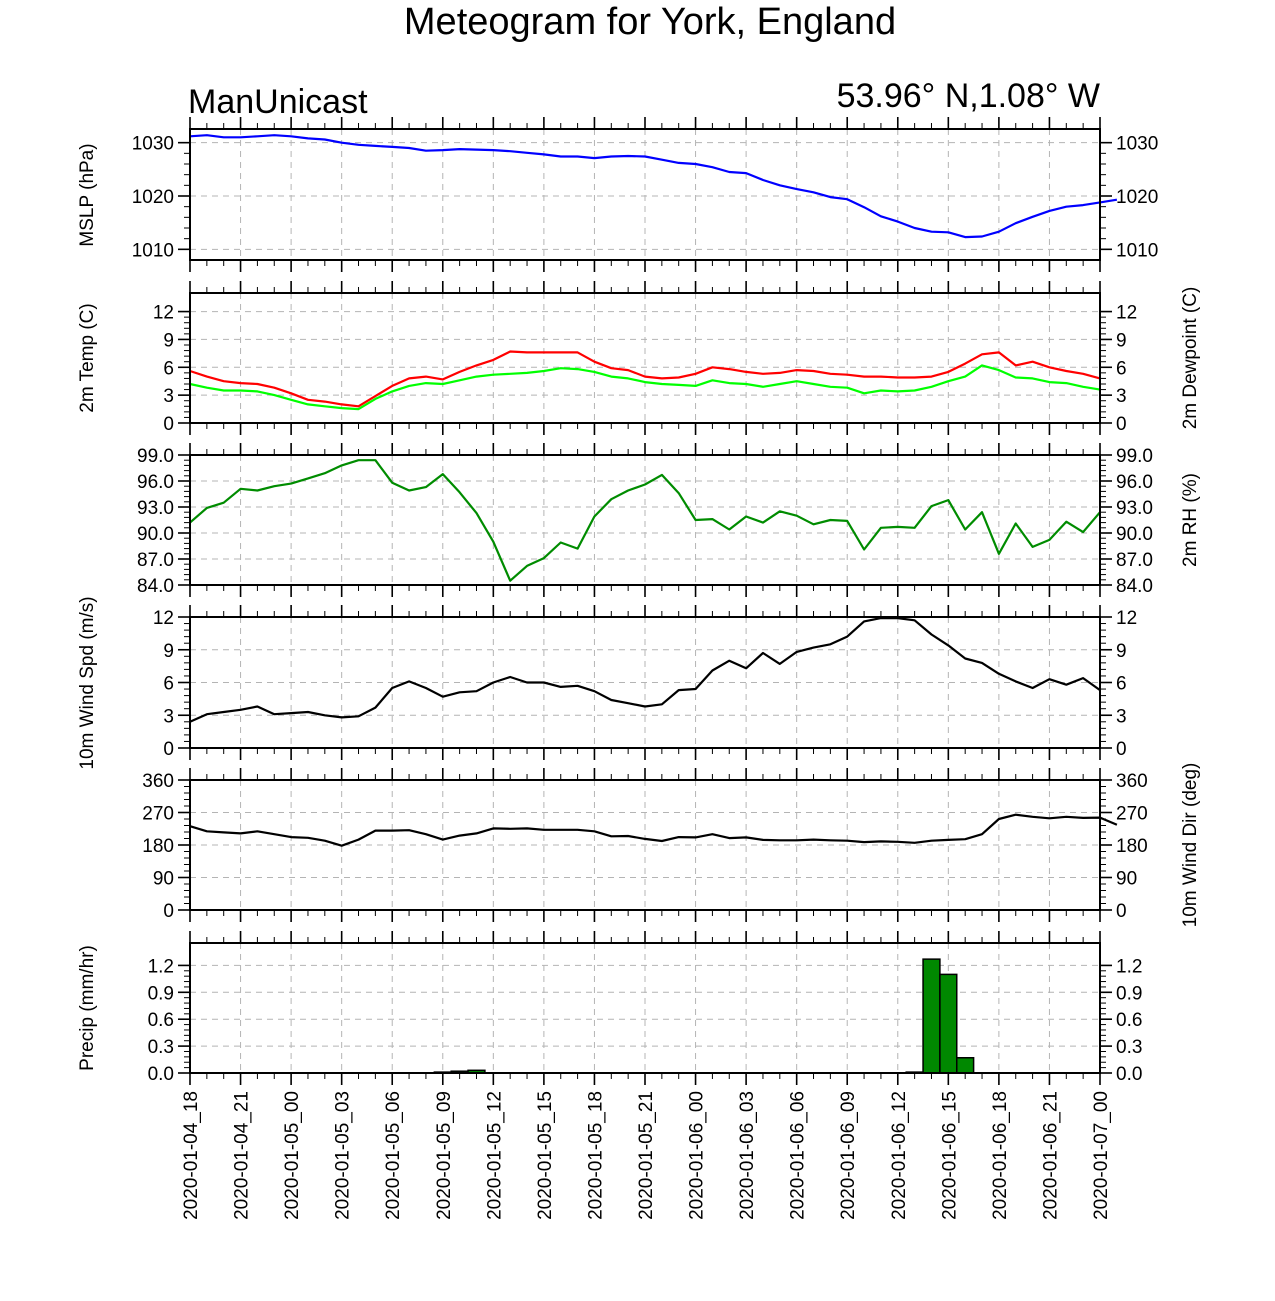  What do you see at coordinates (1134, 482) in the screenshot?
I see `y-tick-label-right: 96.0` at bounding box center [1134, 482].